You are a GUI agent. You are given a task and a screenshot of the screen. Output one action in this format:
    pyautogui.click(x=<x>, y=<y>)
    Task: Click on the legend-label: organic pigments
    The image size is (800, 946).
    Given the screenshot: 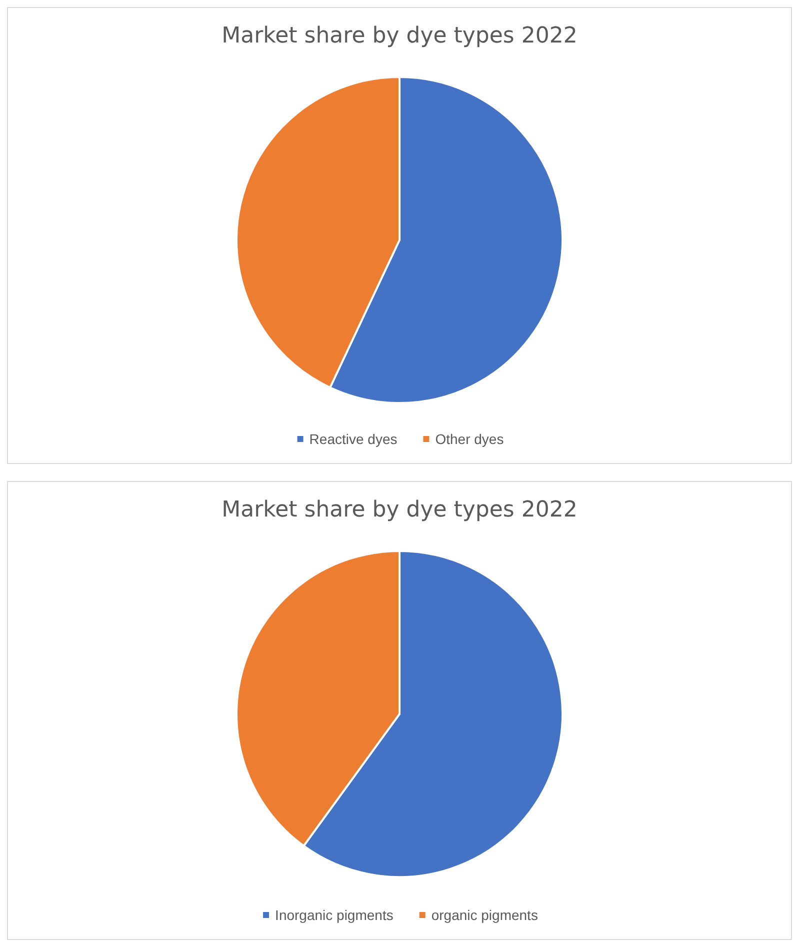 What is the action you would take?
    pyautogui.click(x=484, y=915)
    